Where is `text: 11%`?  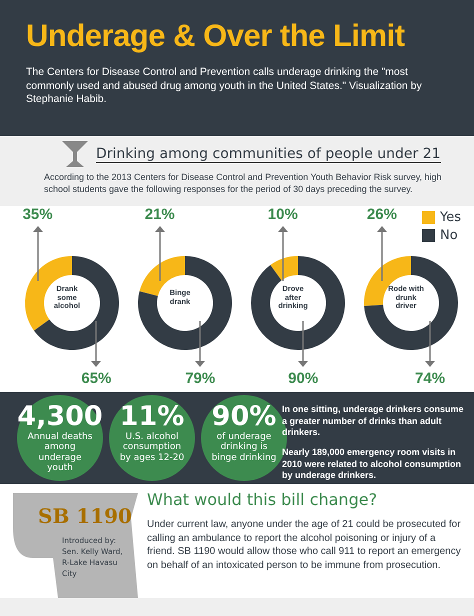 text: 11% is located at coordinates (152, 416).